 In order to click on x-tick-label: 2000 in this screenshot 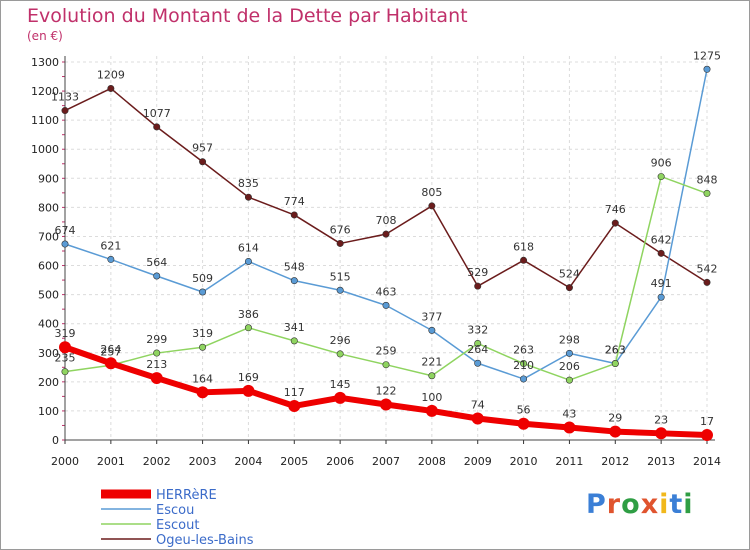, I will do `click(65, 461)`.